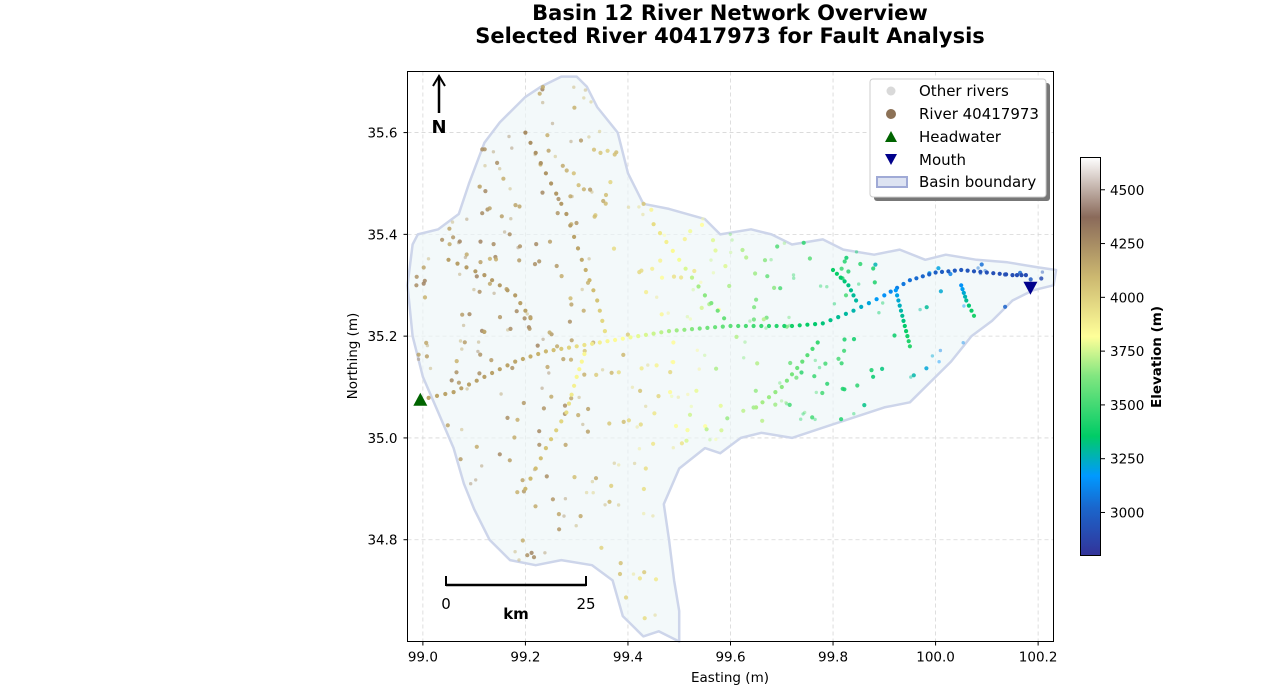 Image resolution: width=1280 pixels, height=692 pixels. Describe the element at coordinates (439, 80) in the screenshot. I see `north-arrow-head-icon` at that location.